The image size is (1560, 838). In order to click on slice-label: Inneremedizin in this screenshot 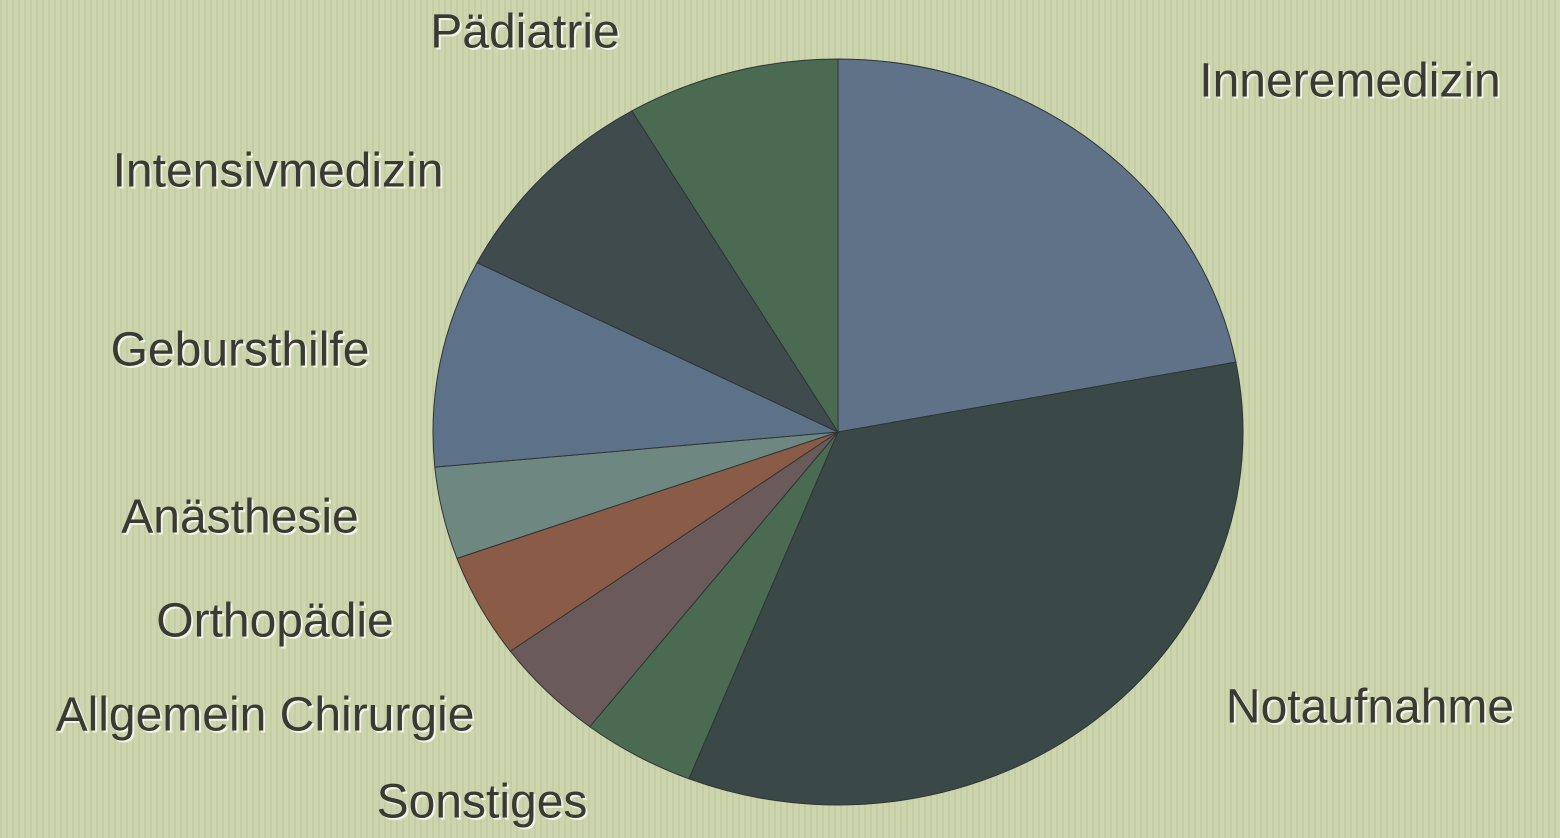, I will do `click(1350, 81)`.